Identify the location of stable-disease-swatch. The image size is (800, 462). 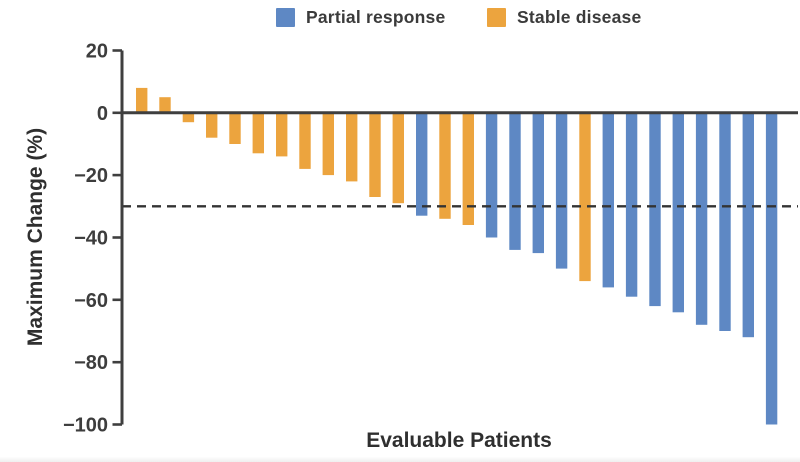
(496, 17).